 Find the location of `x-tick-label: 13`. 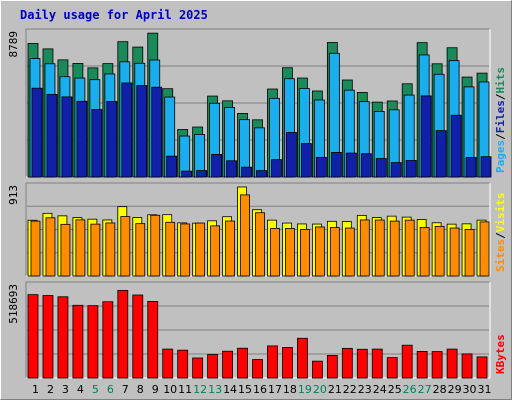

x-tick-label: 13 is located at coordinates (215, 389).